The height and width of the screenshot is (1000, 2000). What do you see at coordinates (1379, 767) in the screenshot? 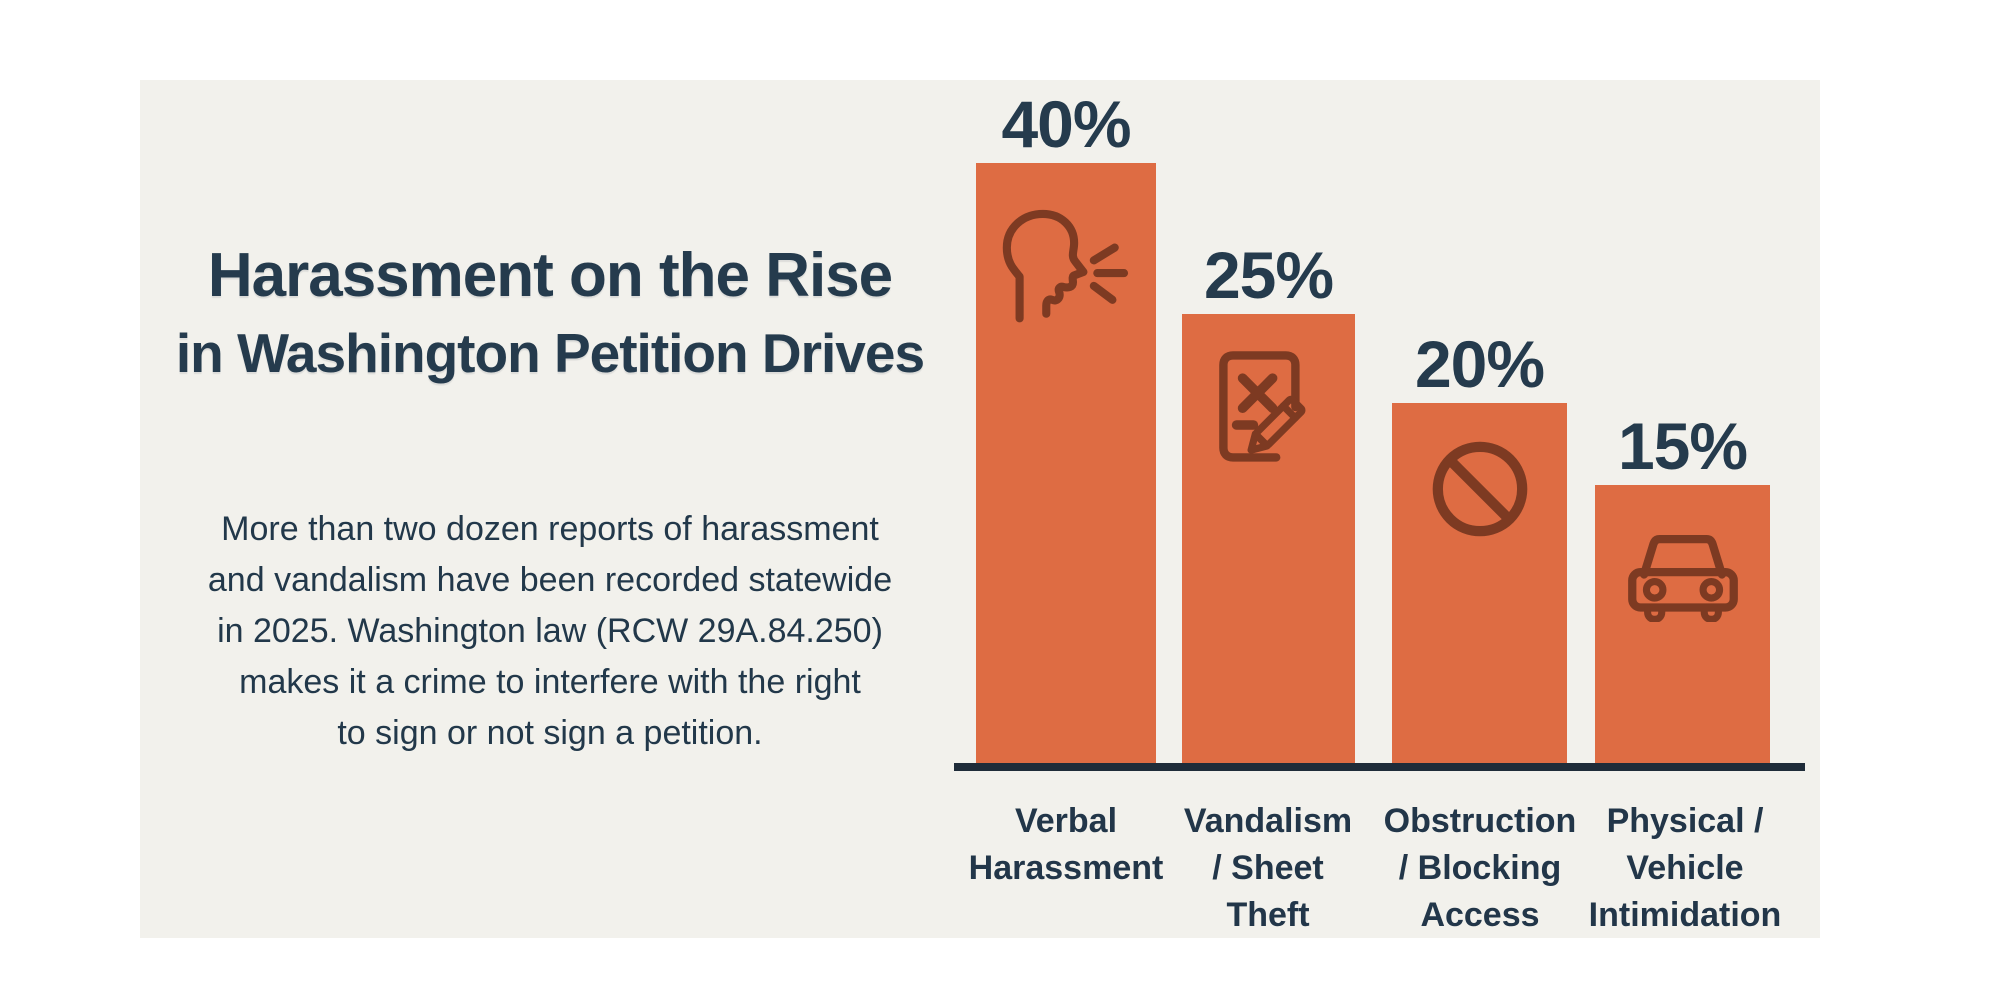
I see `x-axis-line` at bounding box center [1379, 767].